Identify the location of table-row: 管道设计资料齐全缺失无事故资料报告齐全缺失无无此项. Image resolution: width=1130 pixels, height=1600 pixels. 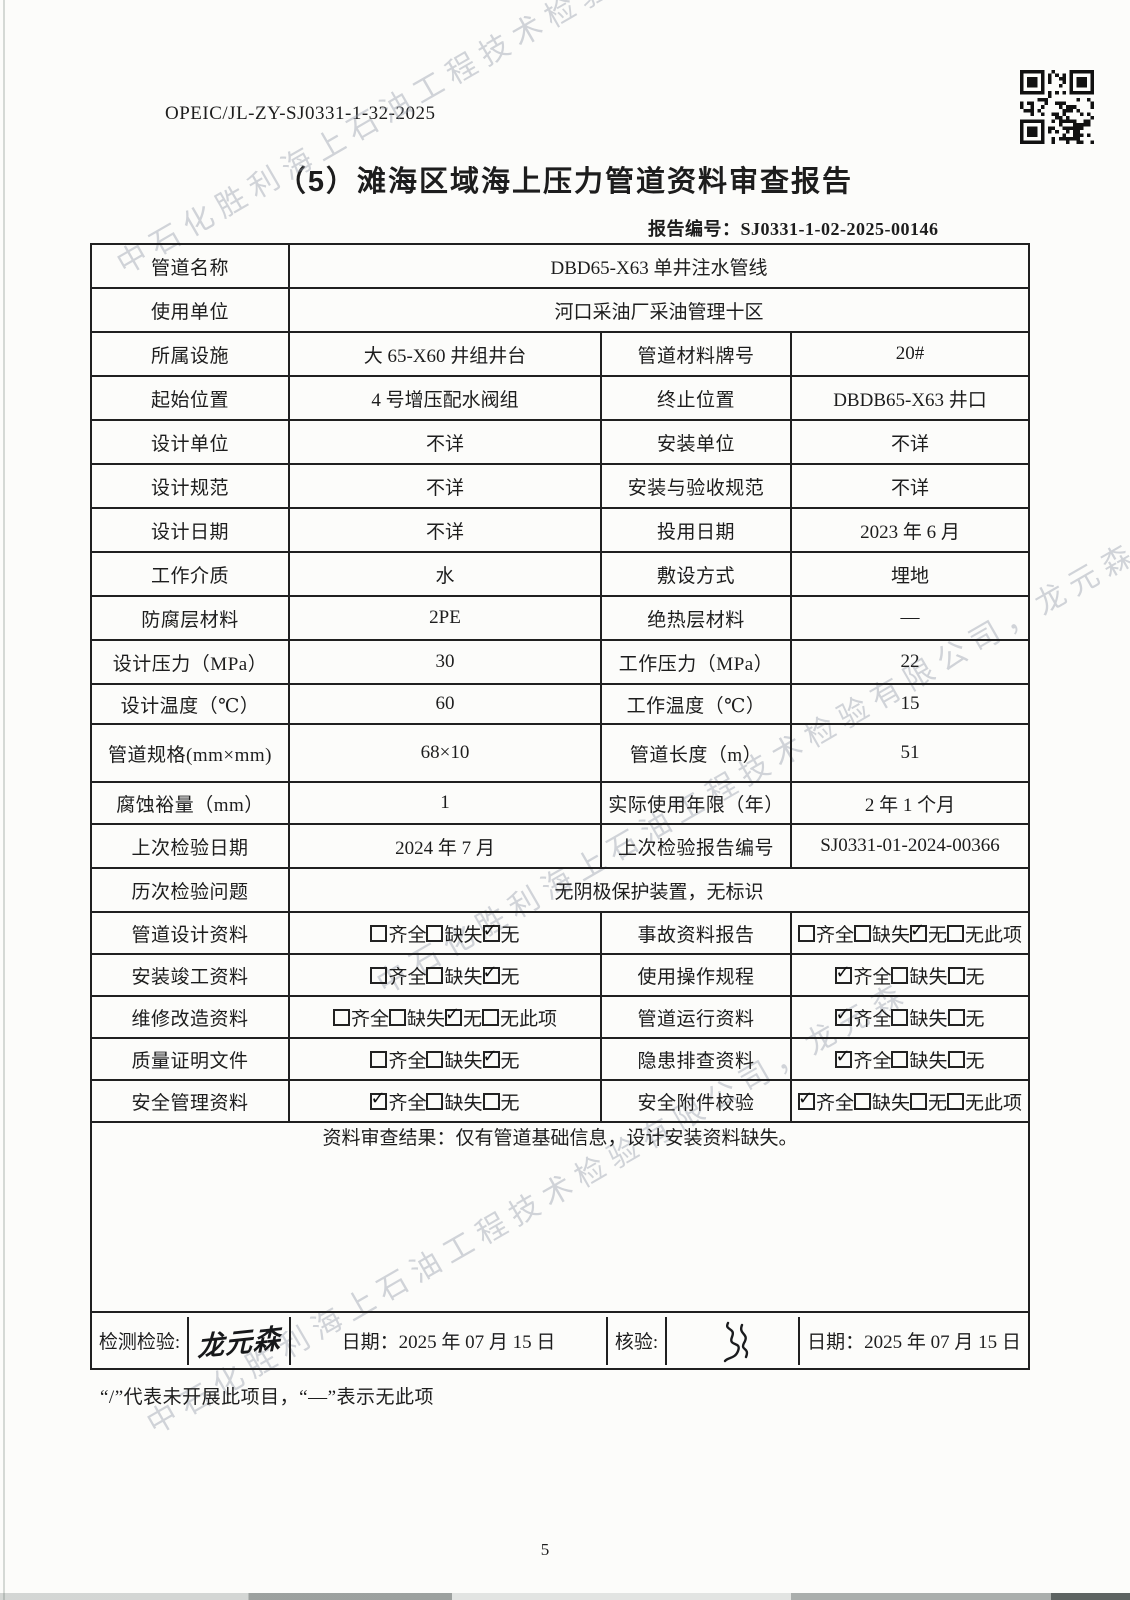
(560, 933).